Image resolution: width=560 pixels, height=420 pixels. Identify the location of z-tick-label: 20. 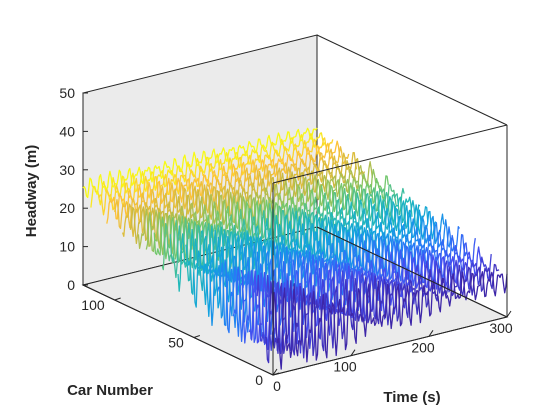
(67, 208).